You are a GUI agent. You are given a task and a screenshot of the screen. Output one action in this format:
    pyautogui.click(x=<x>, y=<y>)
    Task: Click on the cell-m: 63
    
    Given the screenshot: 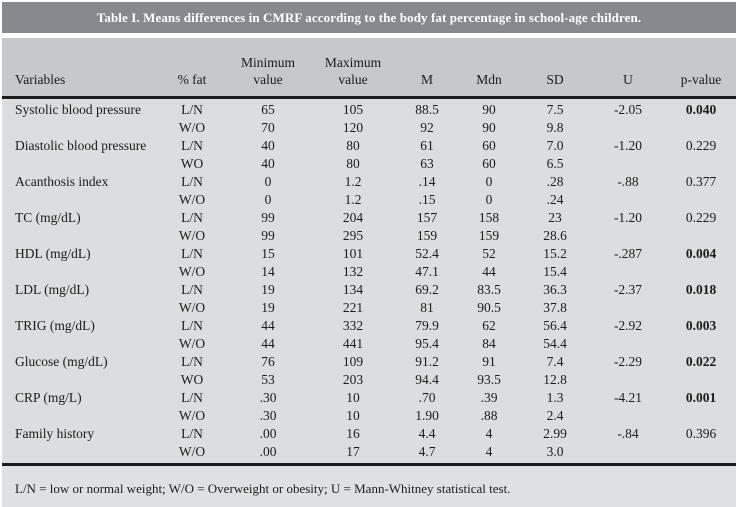 What is the action you would take?
    pyautogui.click(x=427, y=164)
    